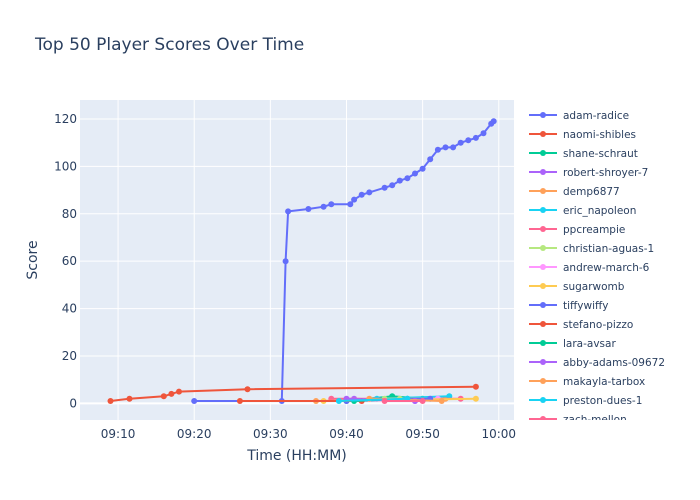  Describe the element at coordinates (589, 344) in the screenshot. I see `legend-item-label: lara-avsar` at that location.